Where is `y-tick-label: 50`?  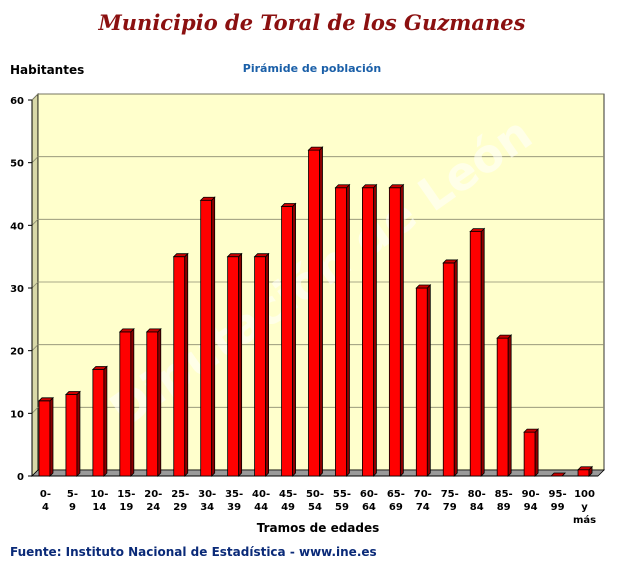
y-tick-label: 50 is located at coordinates (17, 164).